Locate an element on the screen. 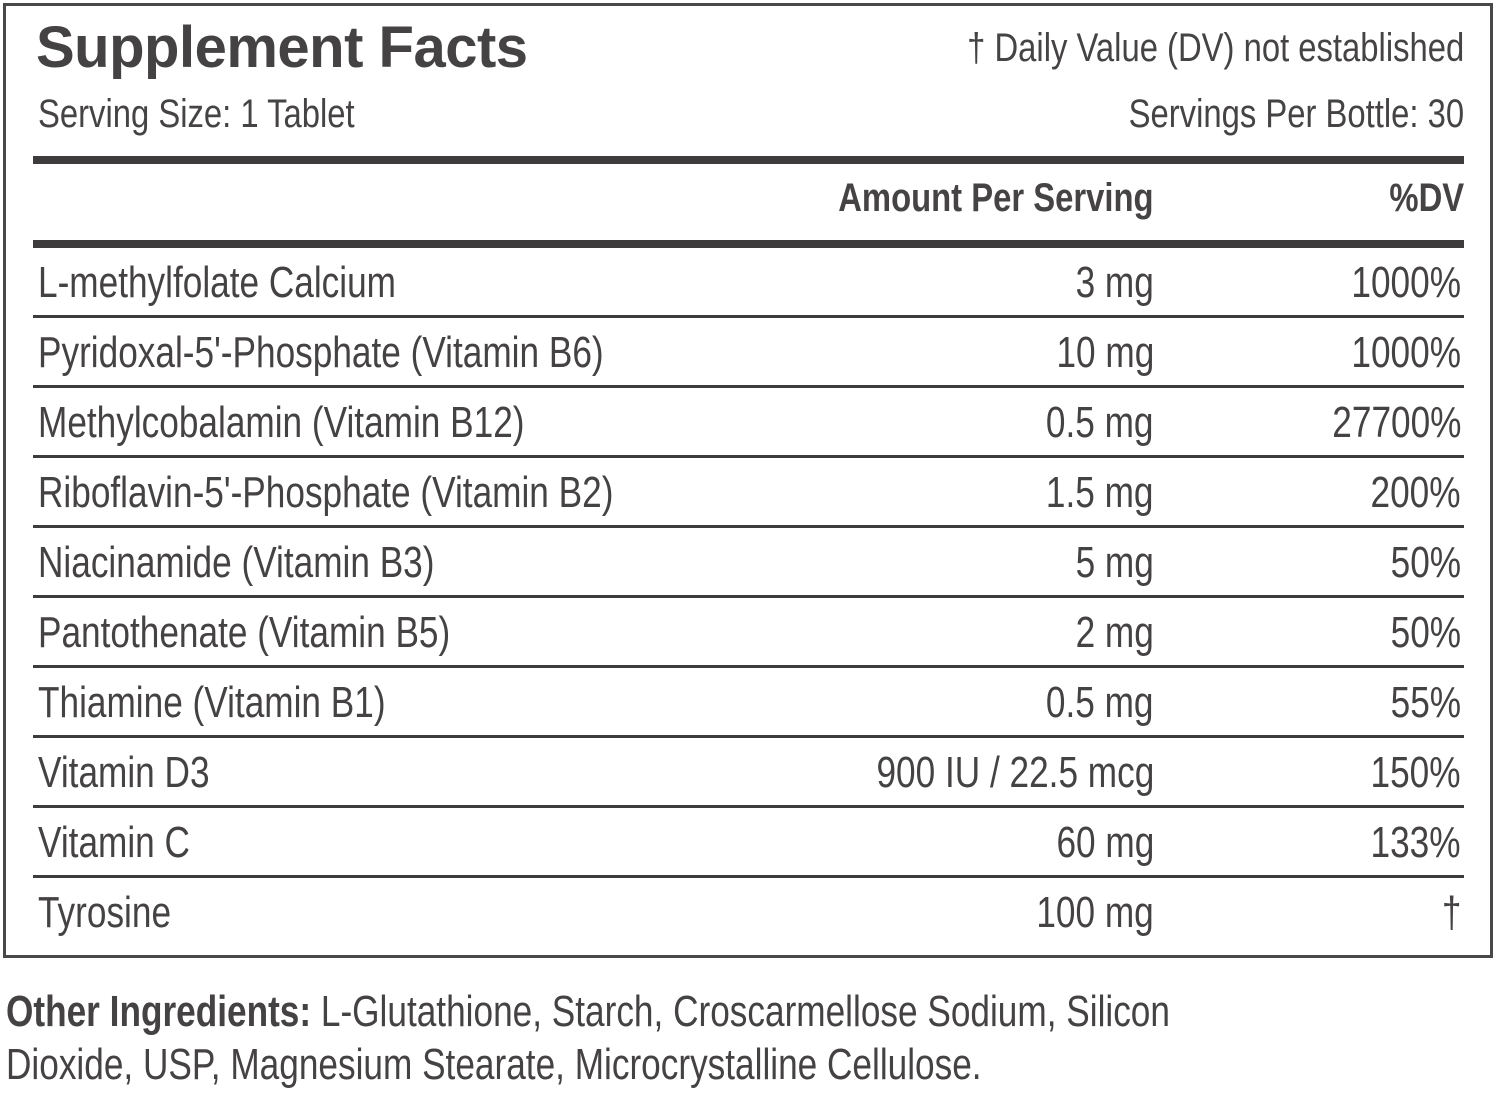 This screenshot has height=1095, width=1500. nutrient-amount: 2 mg is located at coordinates (1114, 632).